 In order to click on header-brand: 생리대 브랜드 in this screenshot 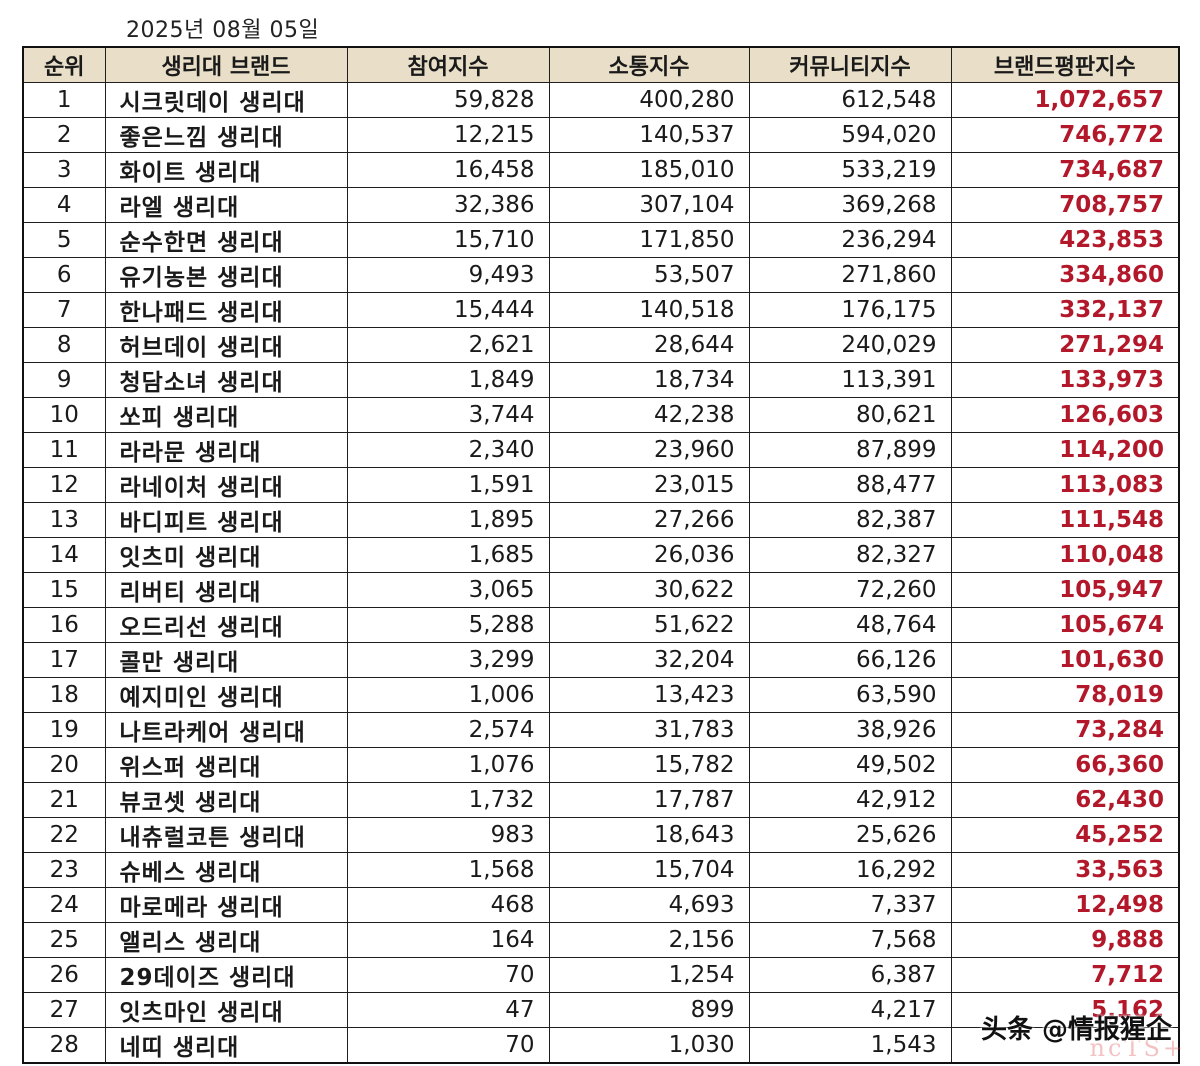, I will do `click(226, 64)`.